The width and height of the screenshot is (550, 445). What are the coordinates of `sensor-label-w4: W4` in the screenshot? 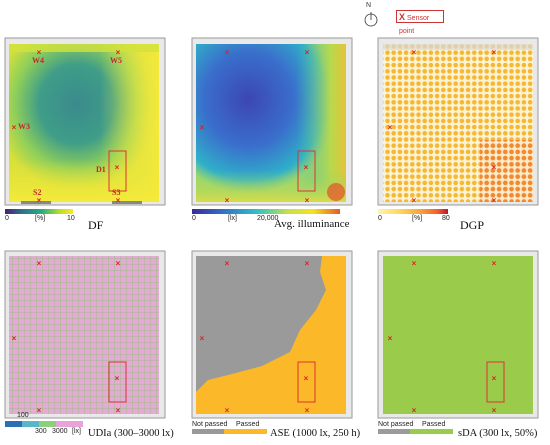 It's located at (38, 60).